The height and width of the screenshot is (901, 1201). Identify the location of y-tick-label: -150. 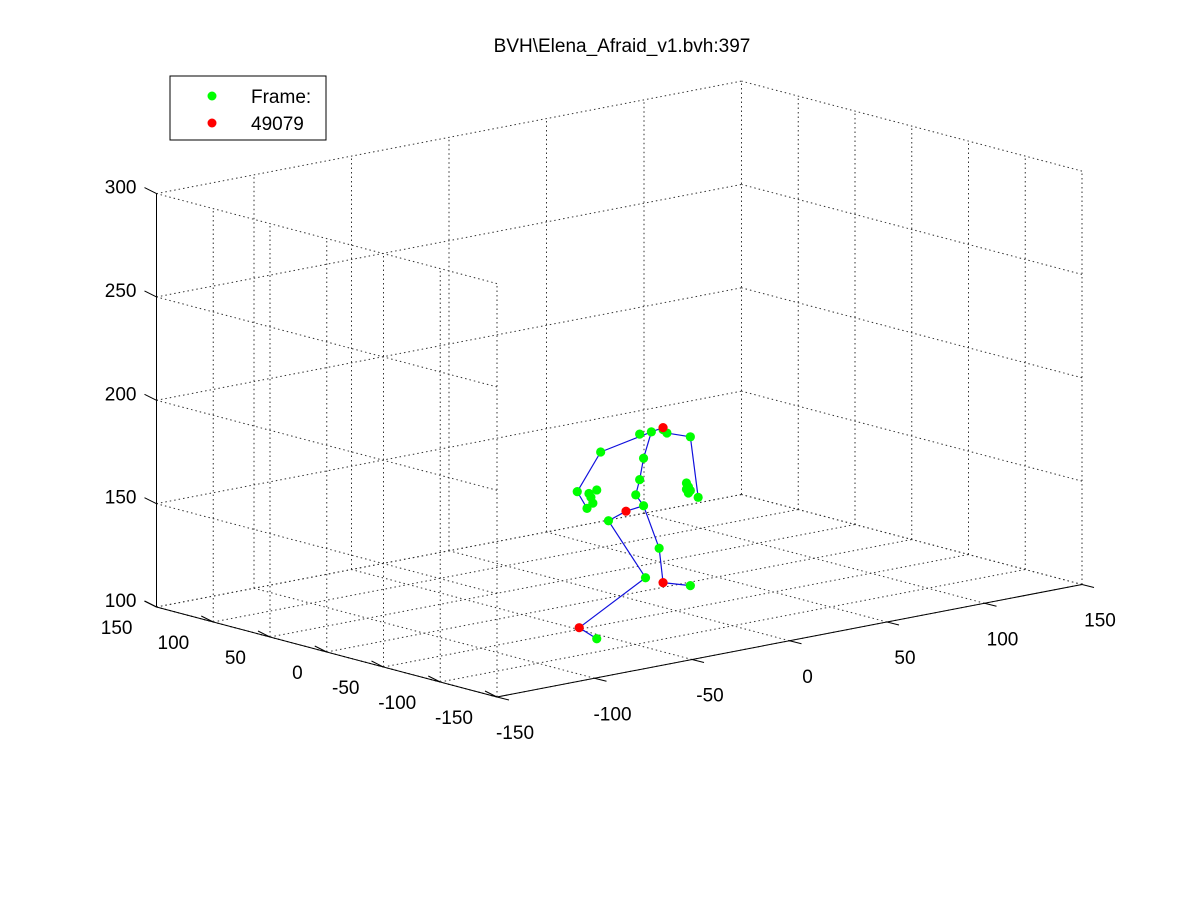
(454, 718).